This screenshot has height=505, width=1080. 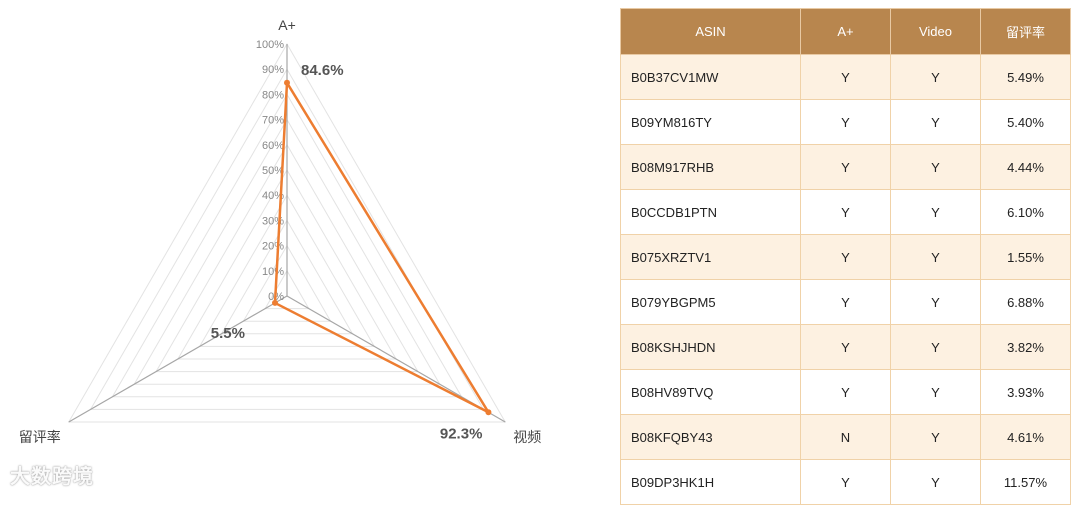 I want to click on table-row: B09YM816TY Y Y 5.40%, so click(x=845, y=122).